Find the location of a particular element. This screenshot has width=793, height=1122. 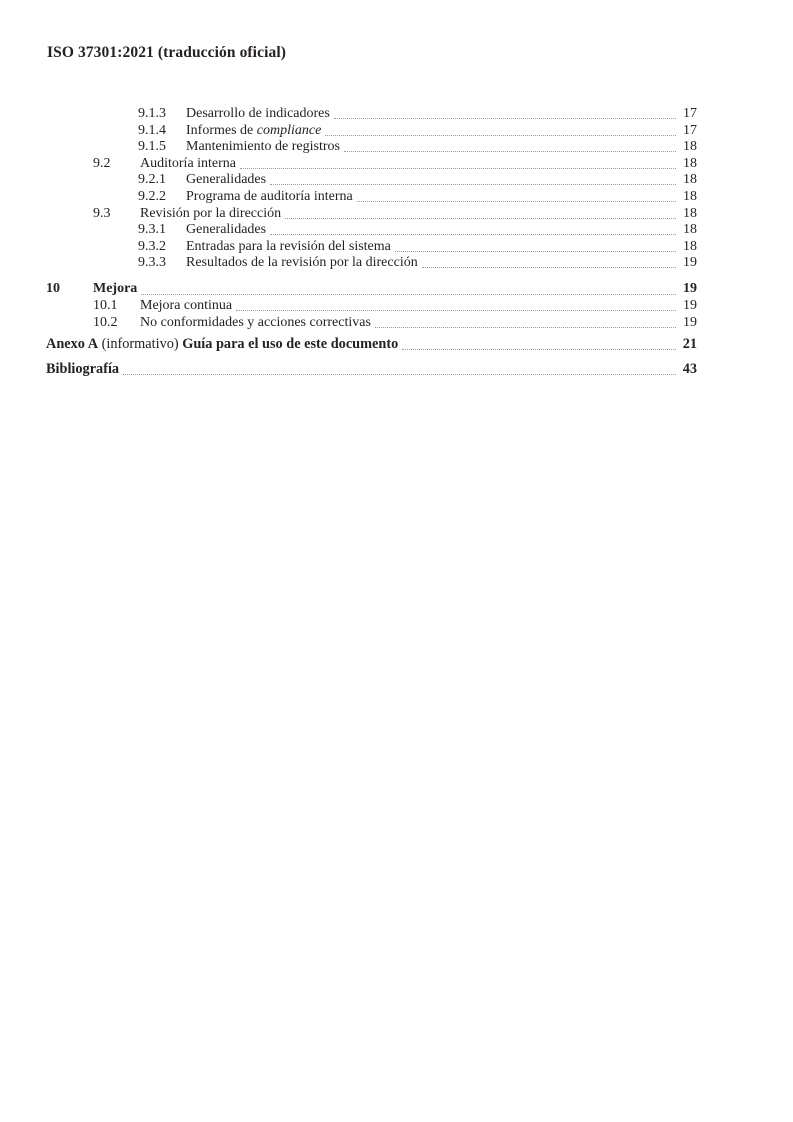

toc-entry-10: 10 Mejora 19 is located at coordinates (371, 289).